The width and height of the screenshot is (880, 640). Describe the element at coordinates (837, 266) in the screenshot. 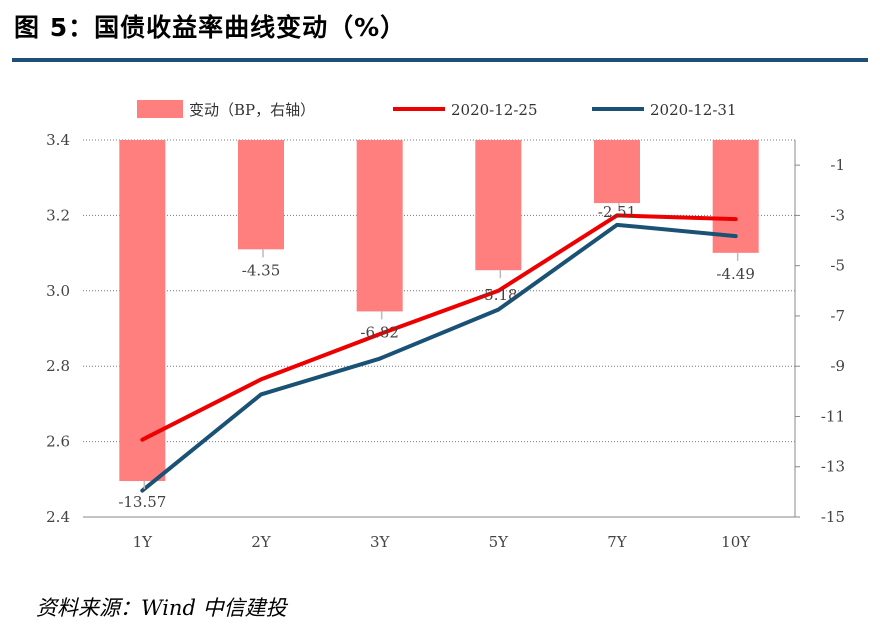

I see `right-tick-label: -5` at that location.